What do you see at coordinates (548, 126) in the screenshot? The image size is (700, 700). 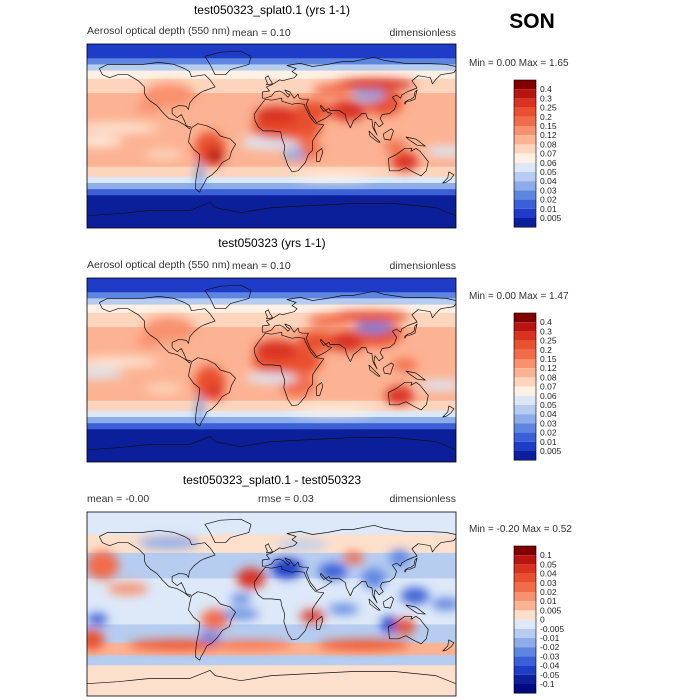 I see `colorbar-tick-label: 0.15` at bounding box center [548, 126].